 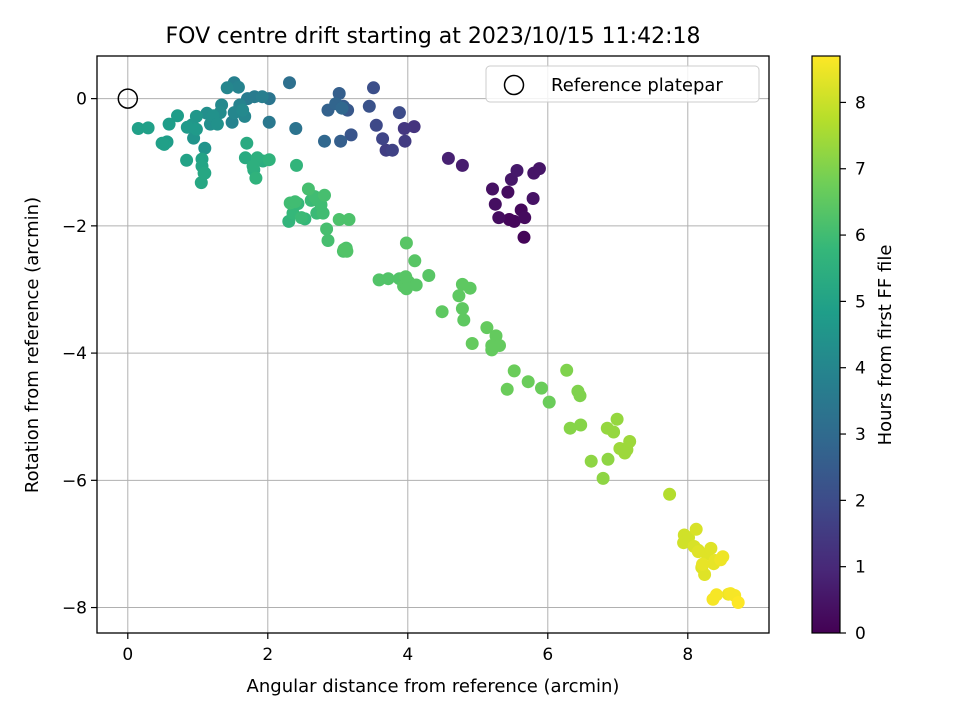 What do you see at coordinates (860, 501) in the screenshot?
I see `colorbar-tick-label: 2` at bounding box center [860, 501].